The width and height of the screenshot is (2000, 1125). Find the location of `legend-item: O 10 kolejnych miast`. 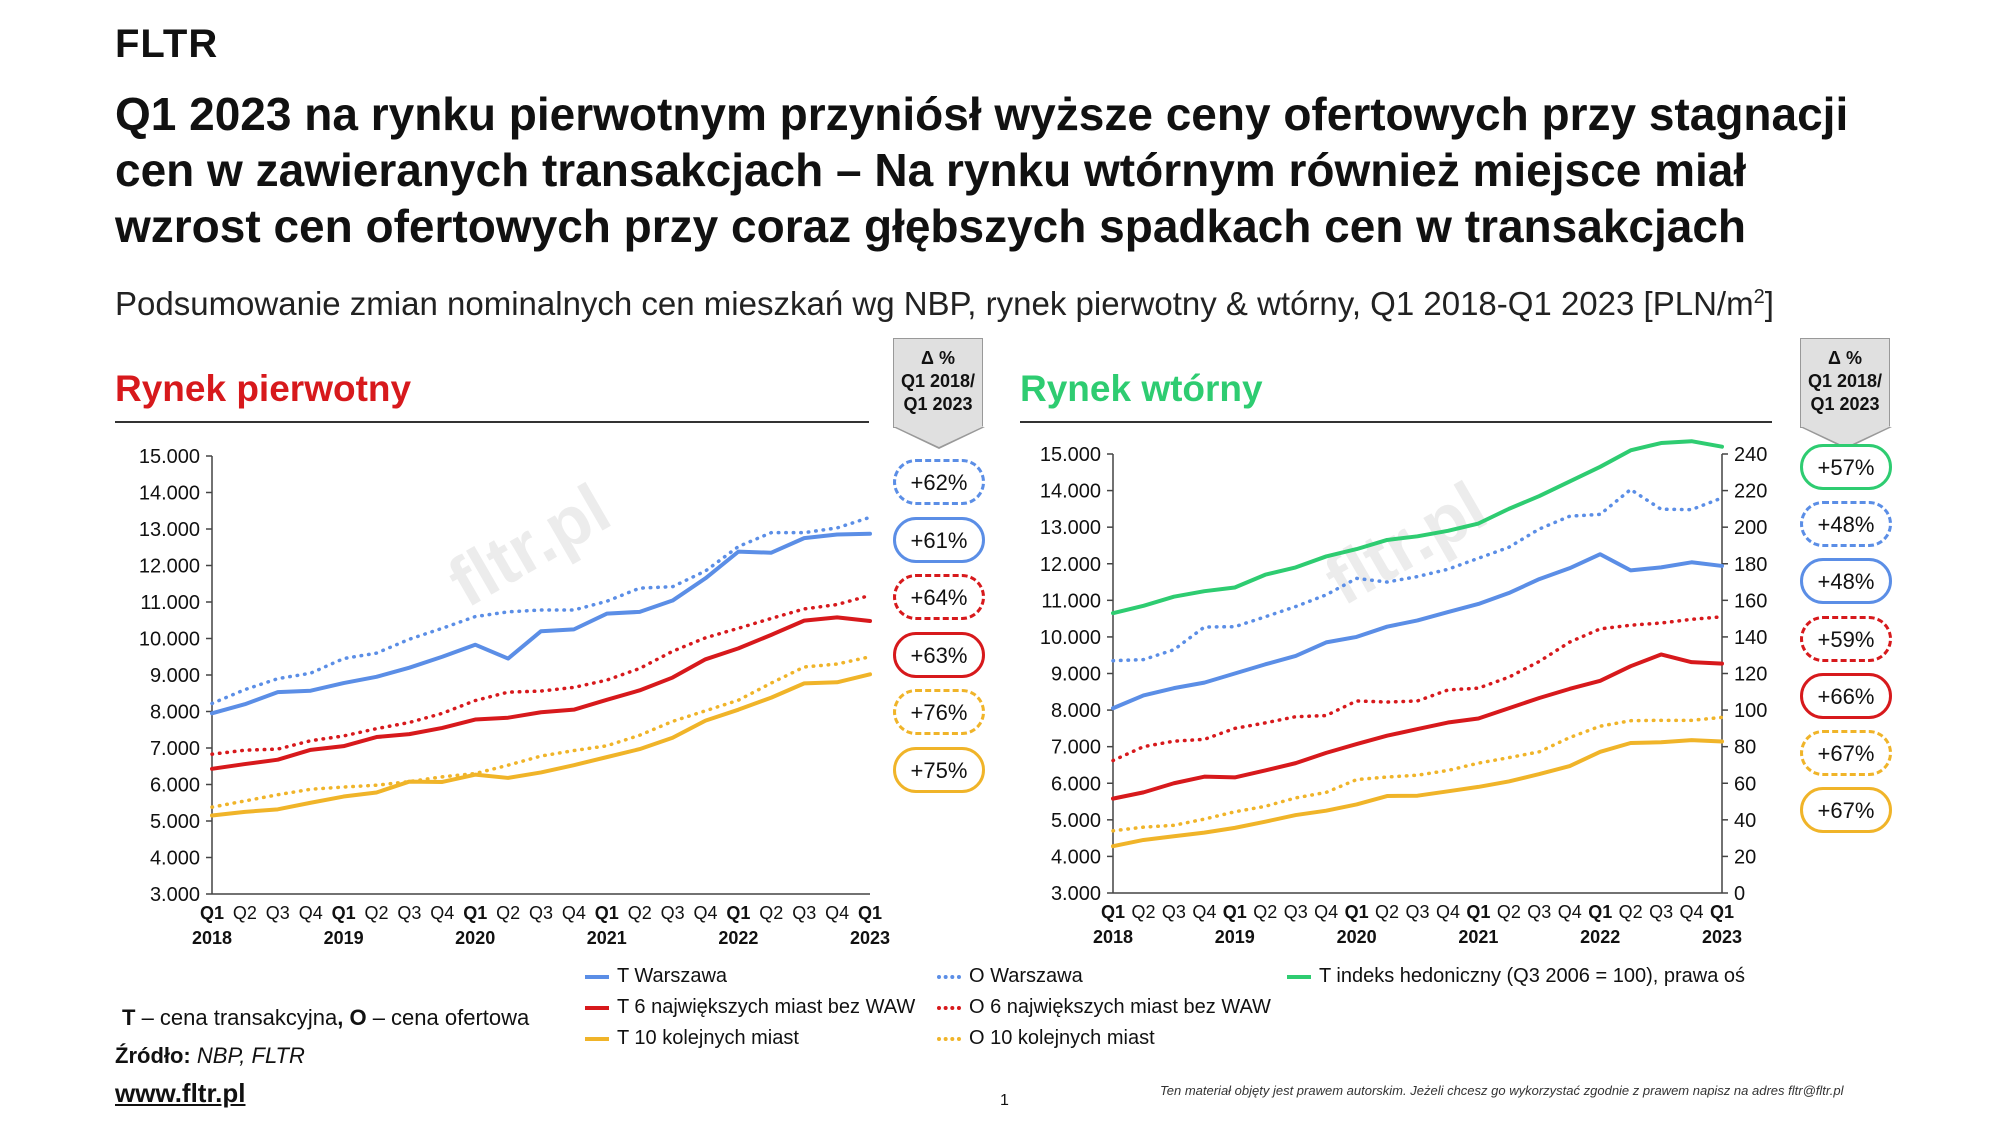

legend-item: O 10 kolejnych miast is located at coordinates (1046, 1038).